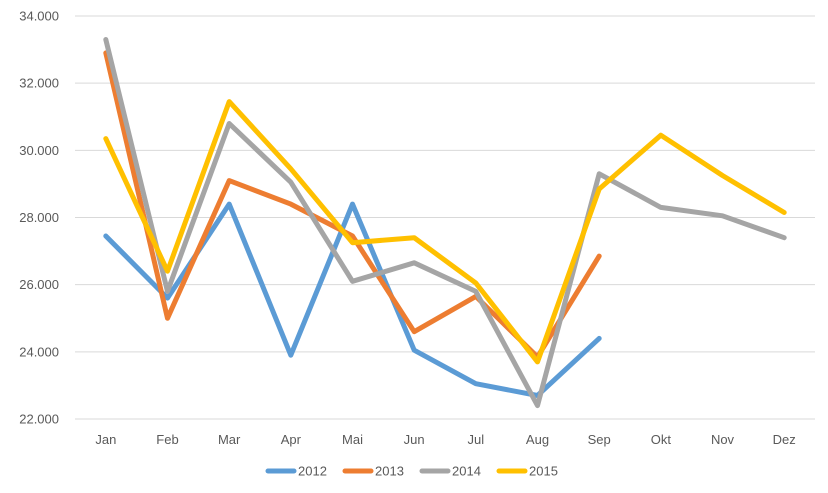  What do you see at coordinates (414, 439) in the screenshot?
I see `x-tick-label: Jun` at bounding box center [414, 439].